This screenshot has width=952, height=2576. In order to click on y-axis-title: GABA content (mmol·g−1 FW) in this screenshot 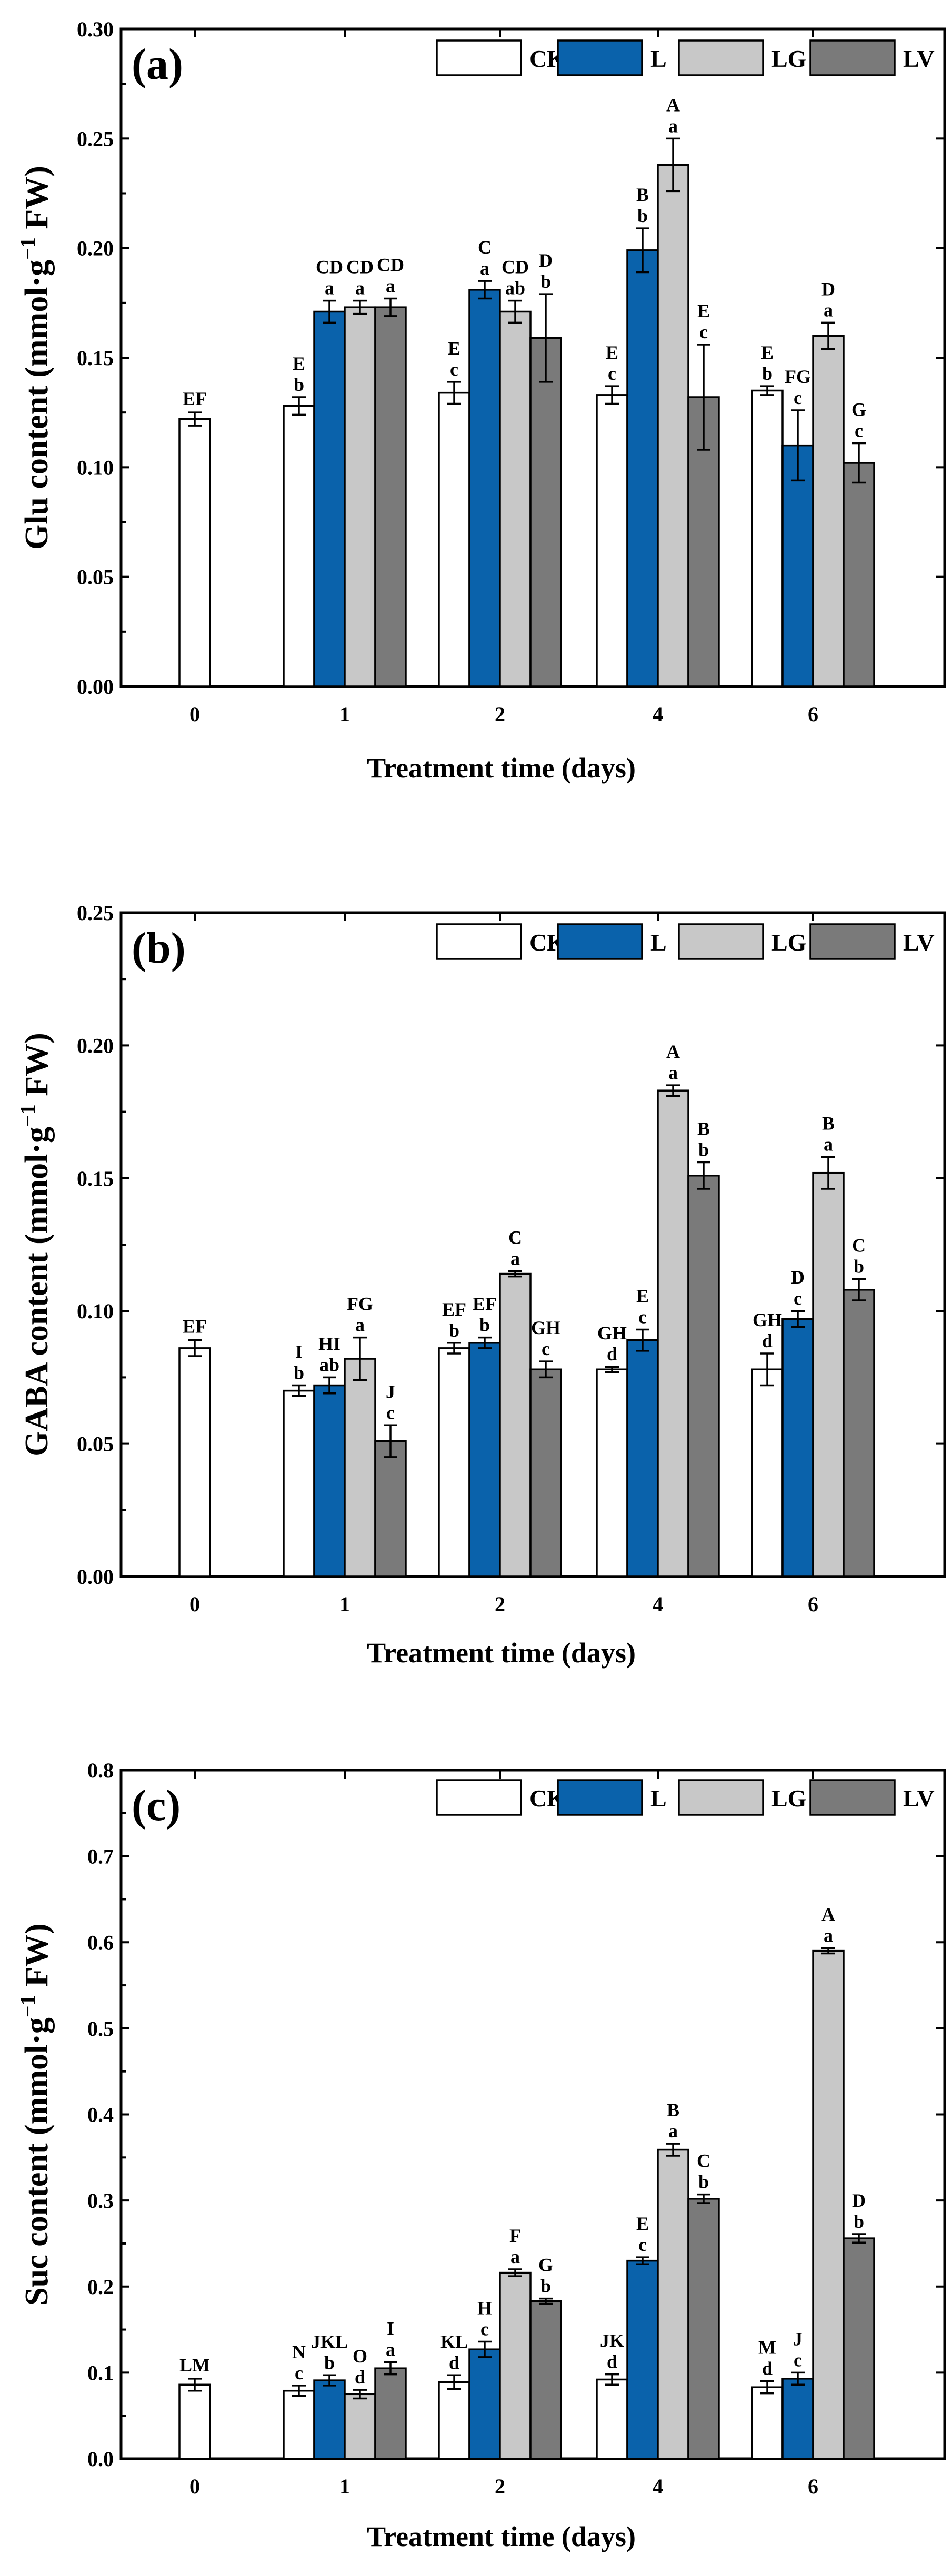, I will do `click(36, 1245)`.